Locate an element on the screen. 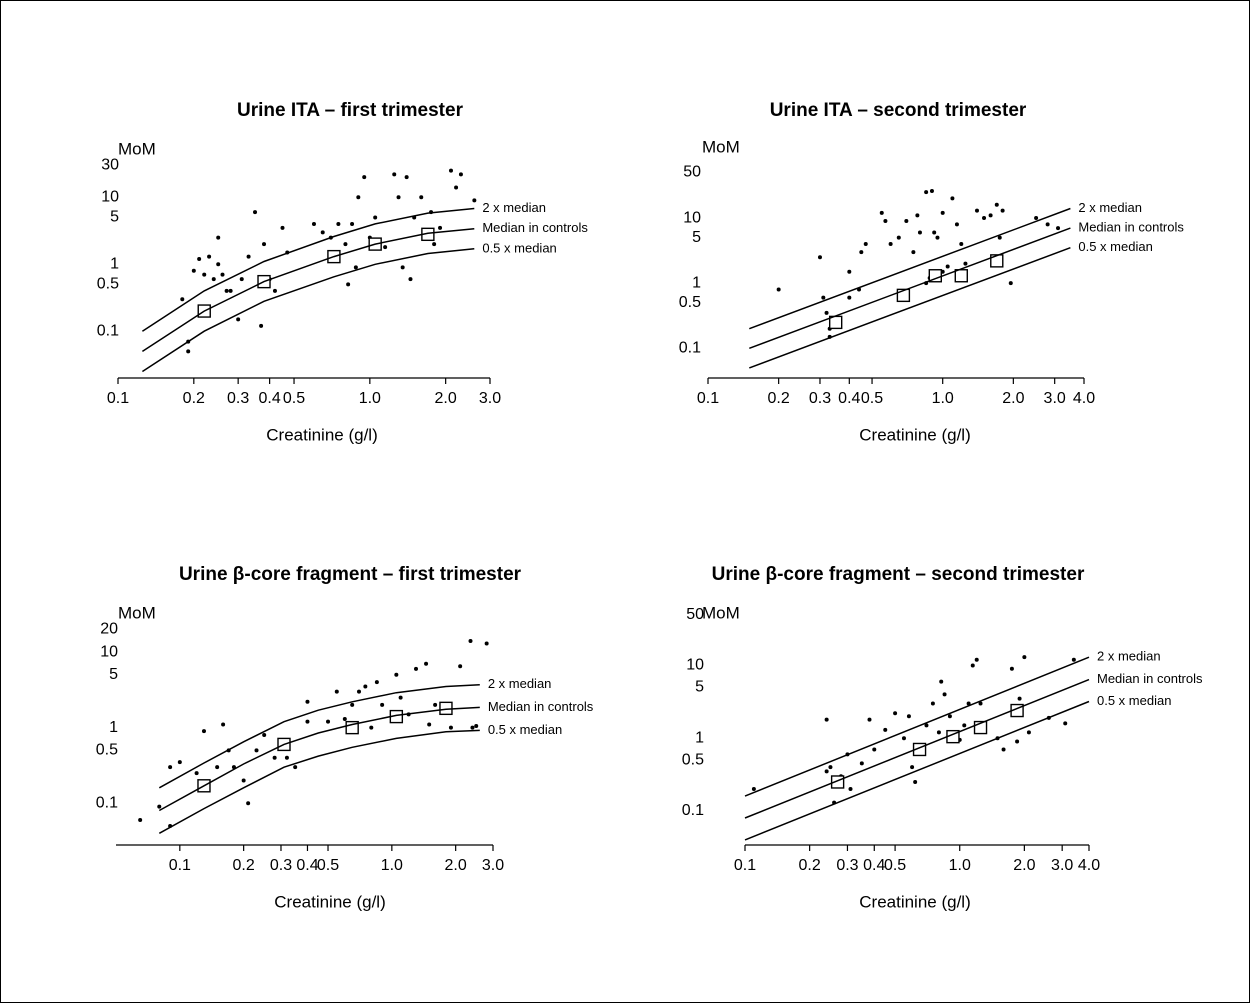 The image size is (1250, 1003). y-tick-label: 30 is located at coordinates (110, 165).